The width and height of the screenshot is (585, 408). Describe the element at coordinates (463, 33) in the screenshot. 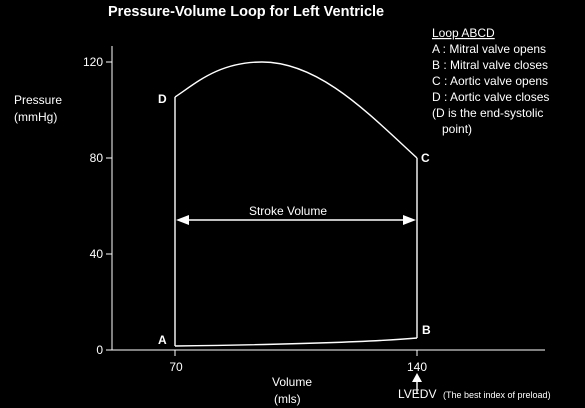

I see `legend-heading: Loop ABCD` at that location.